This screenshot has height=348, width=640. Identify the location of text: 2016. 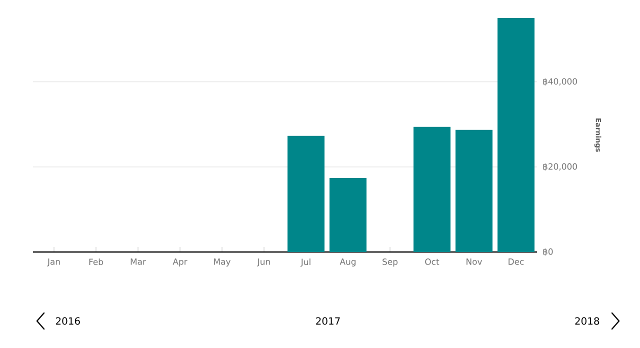
(68, 321).